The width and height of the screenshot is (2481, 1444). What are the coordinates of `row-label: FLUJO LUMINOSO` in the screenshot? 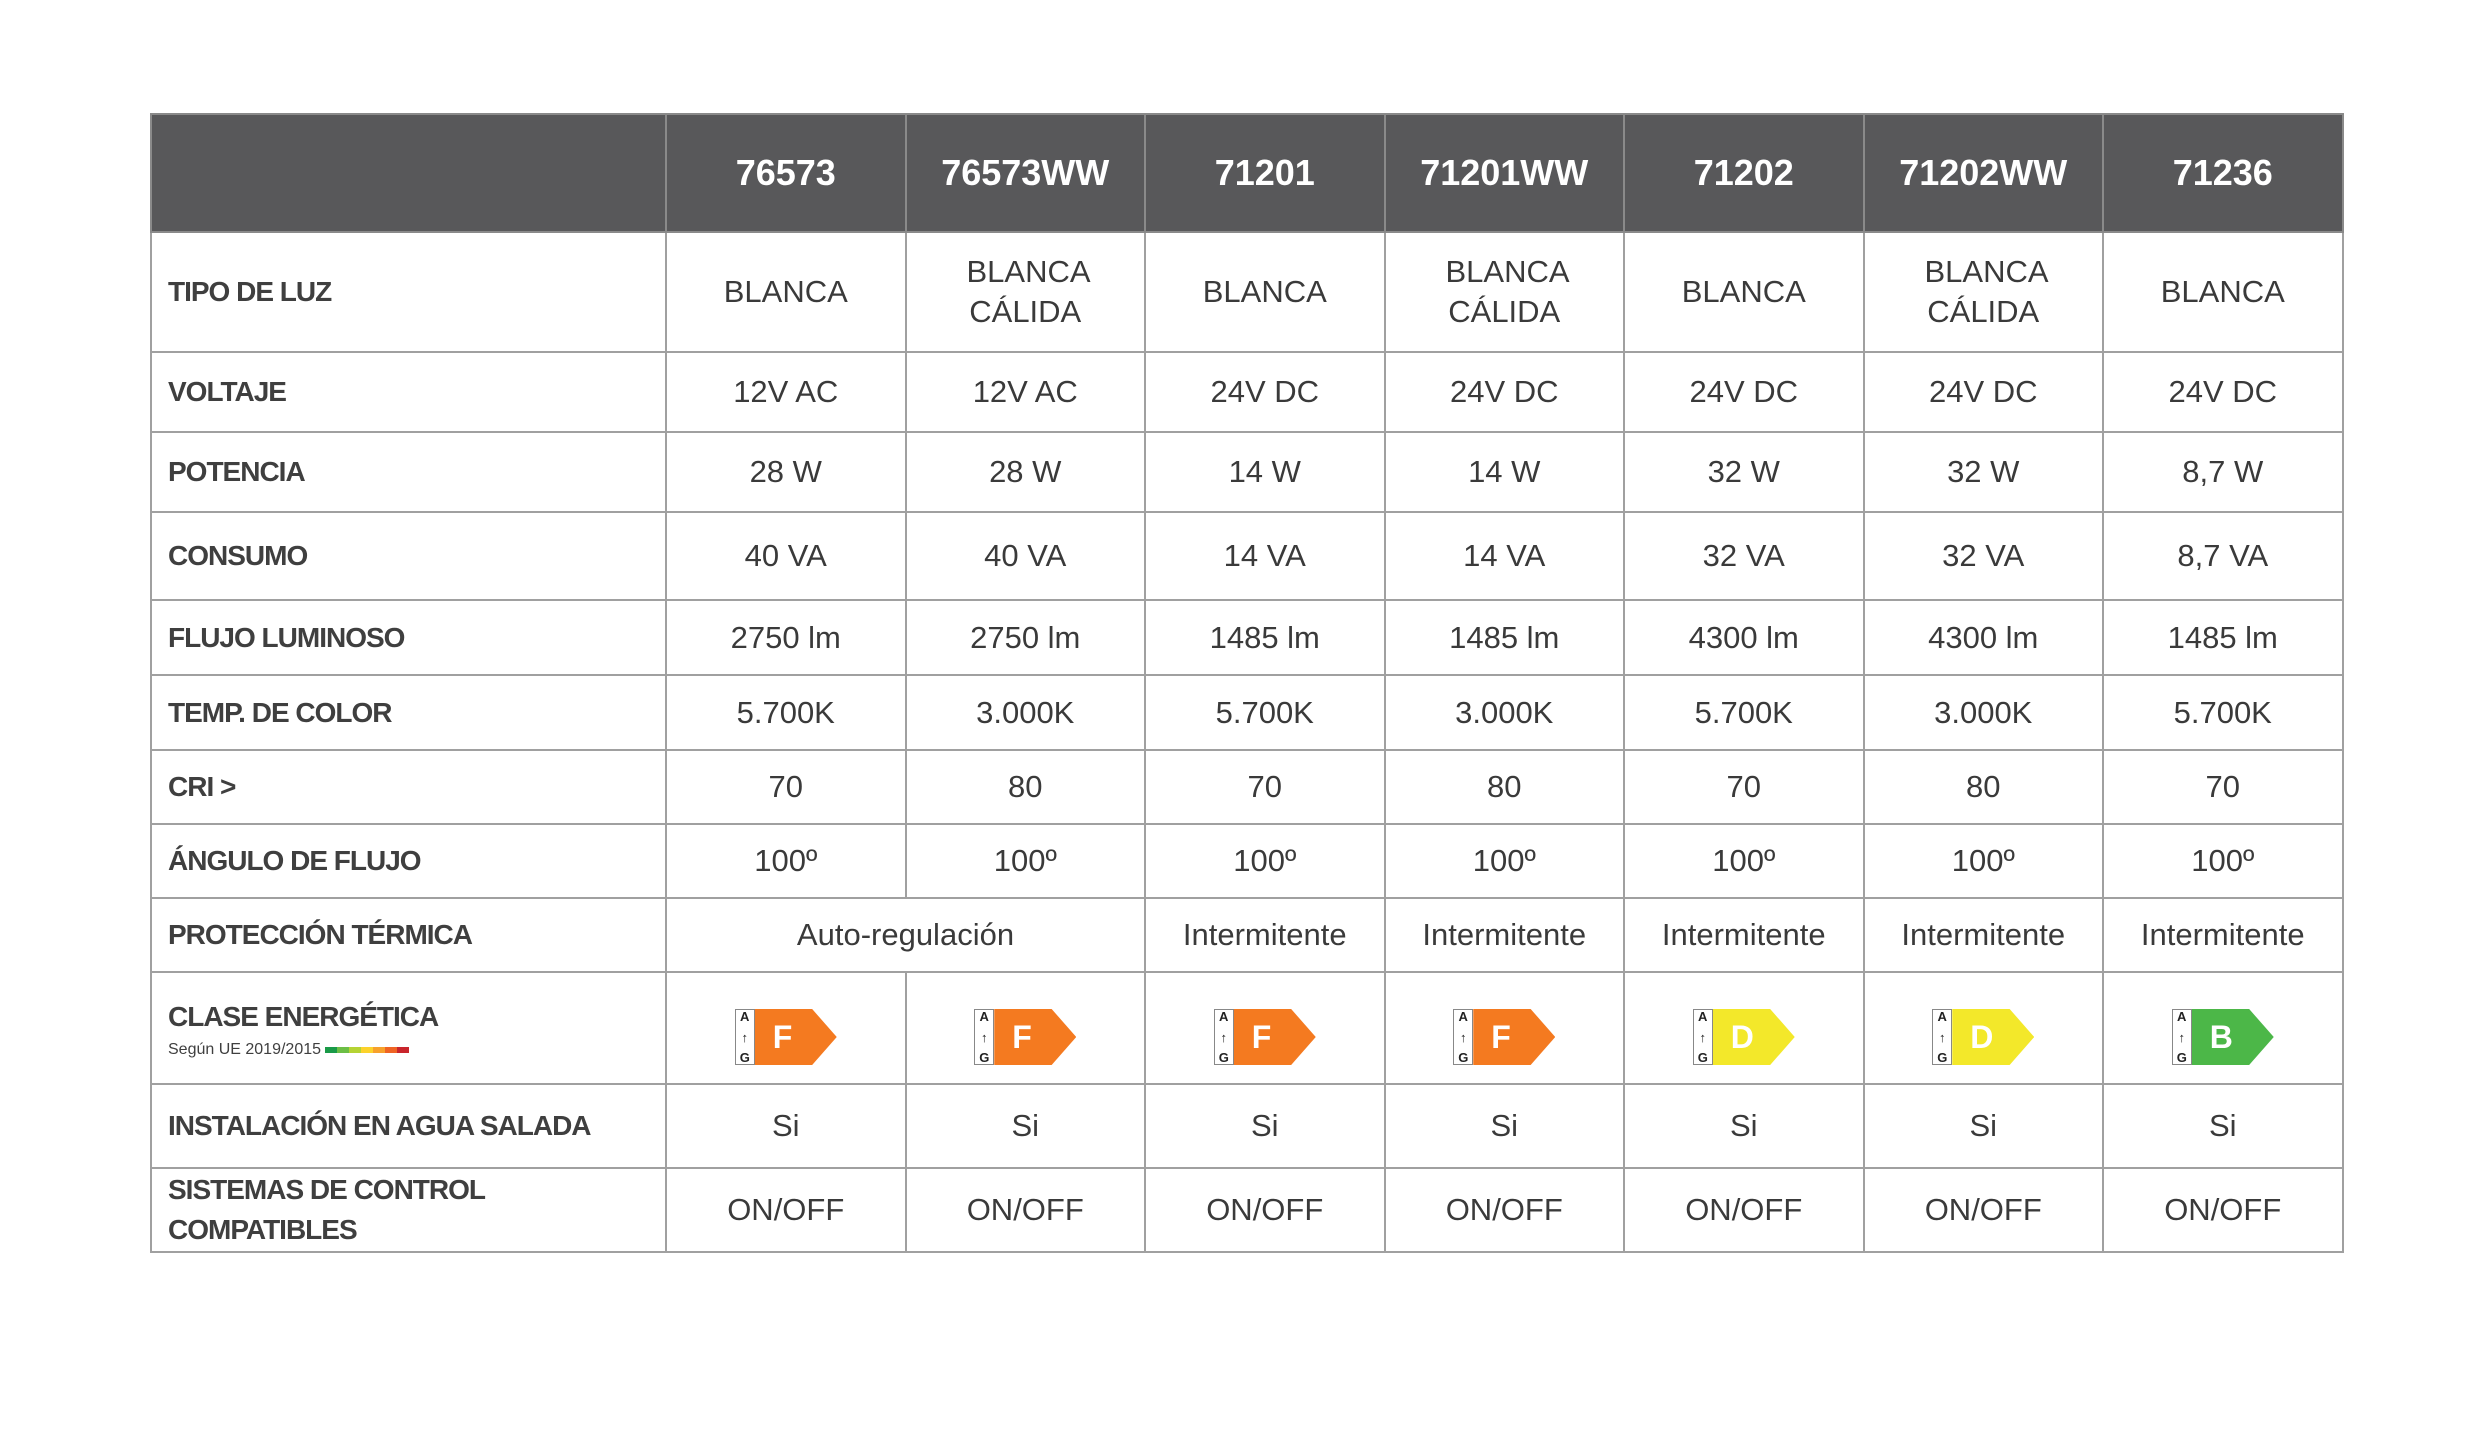 It's located at (408, 637).